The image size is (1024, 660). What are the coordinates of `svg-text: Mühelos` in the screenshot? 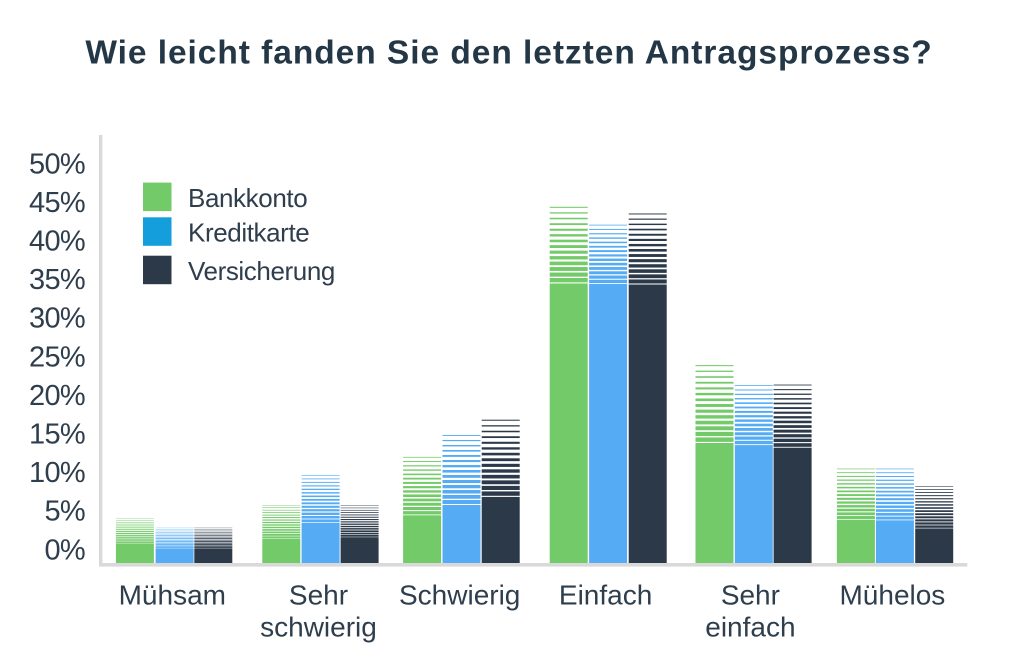 It's located at (892, 595).